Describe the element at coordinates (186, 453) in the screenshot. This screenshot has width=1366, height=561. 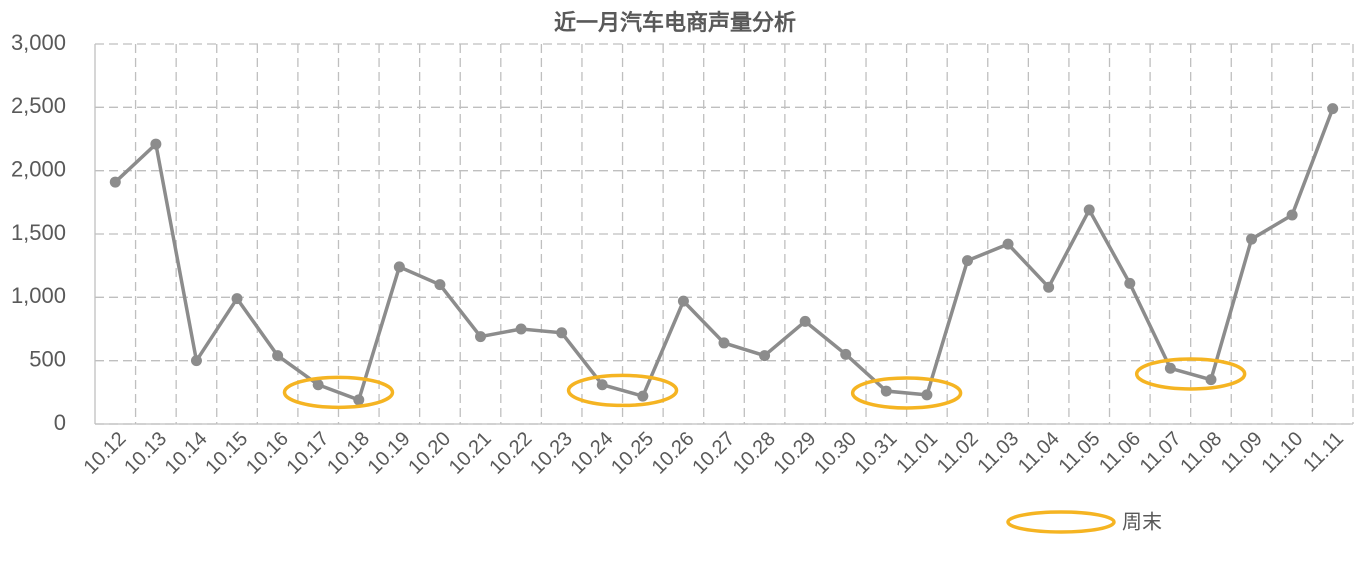
I see `x-tick-label: 10.14` at that location.